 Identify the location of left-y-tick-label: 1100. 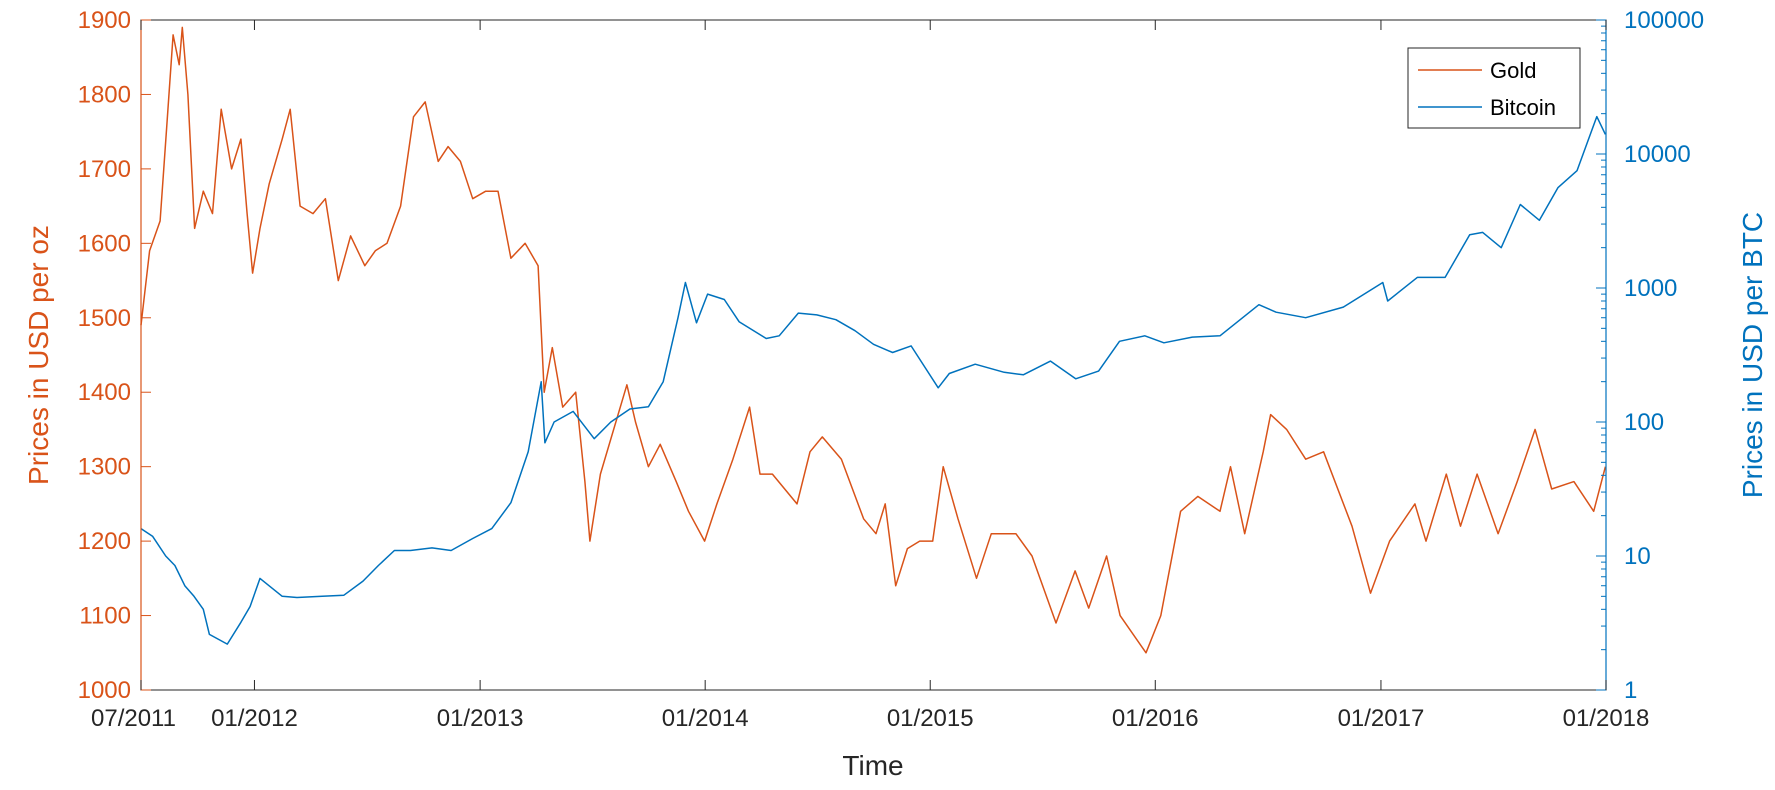
(105, 616).